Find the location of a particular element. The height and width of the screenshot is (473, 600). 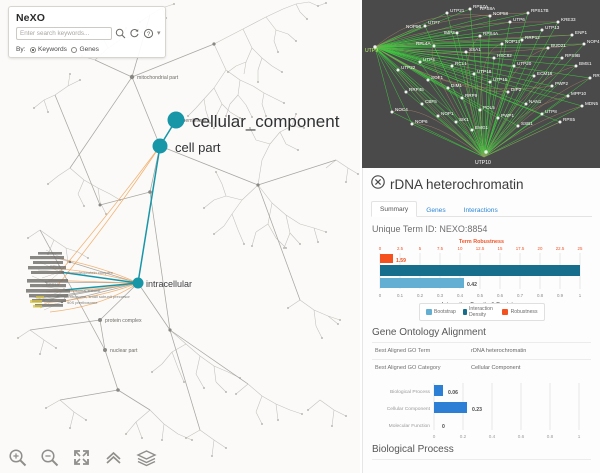

rb-top-tick: 12.5 is located at coordinates (480, 248).